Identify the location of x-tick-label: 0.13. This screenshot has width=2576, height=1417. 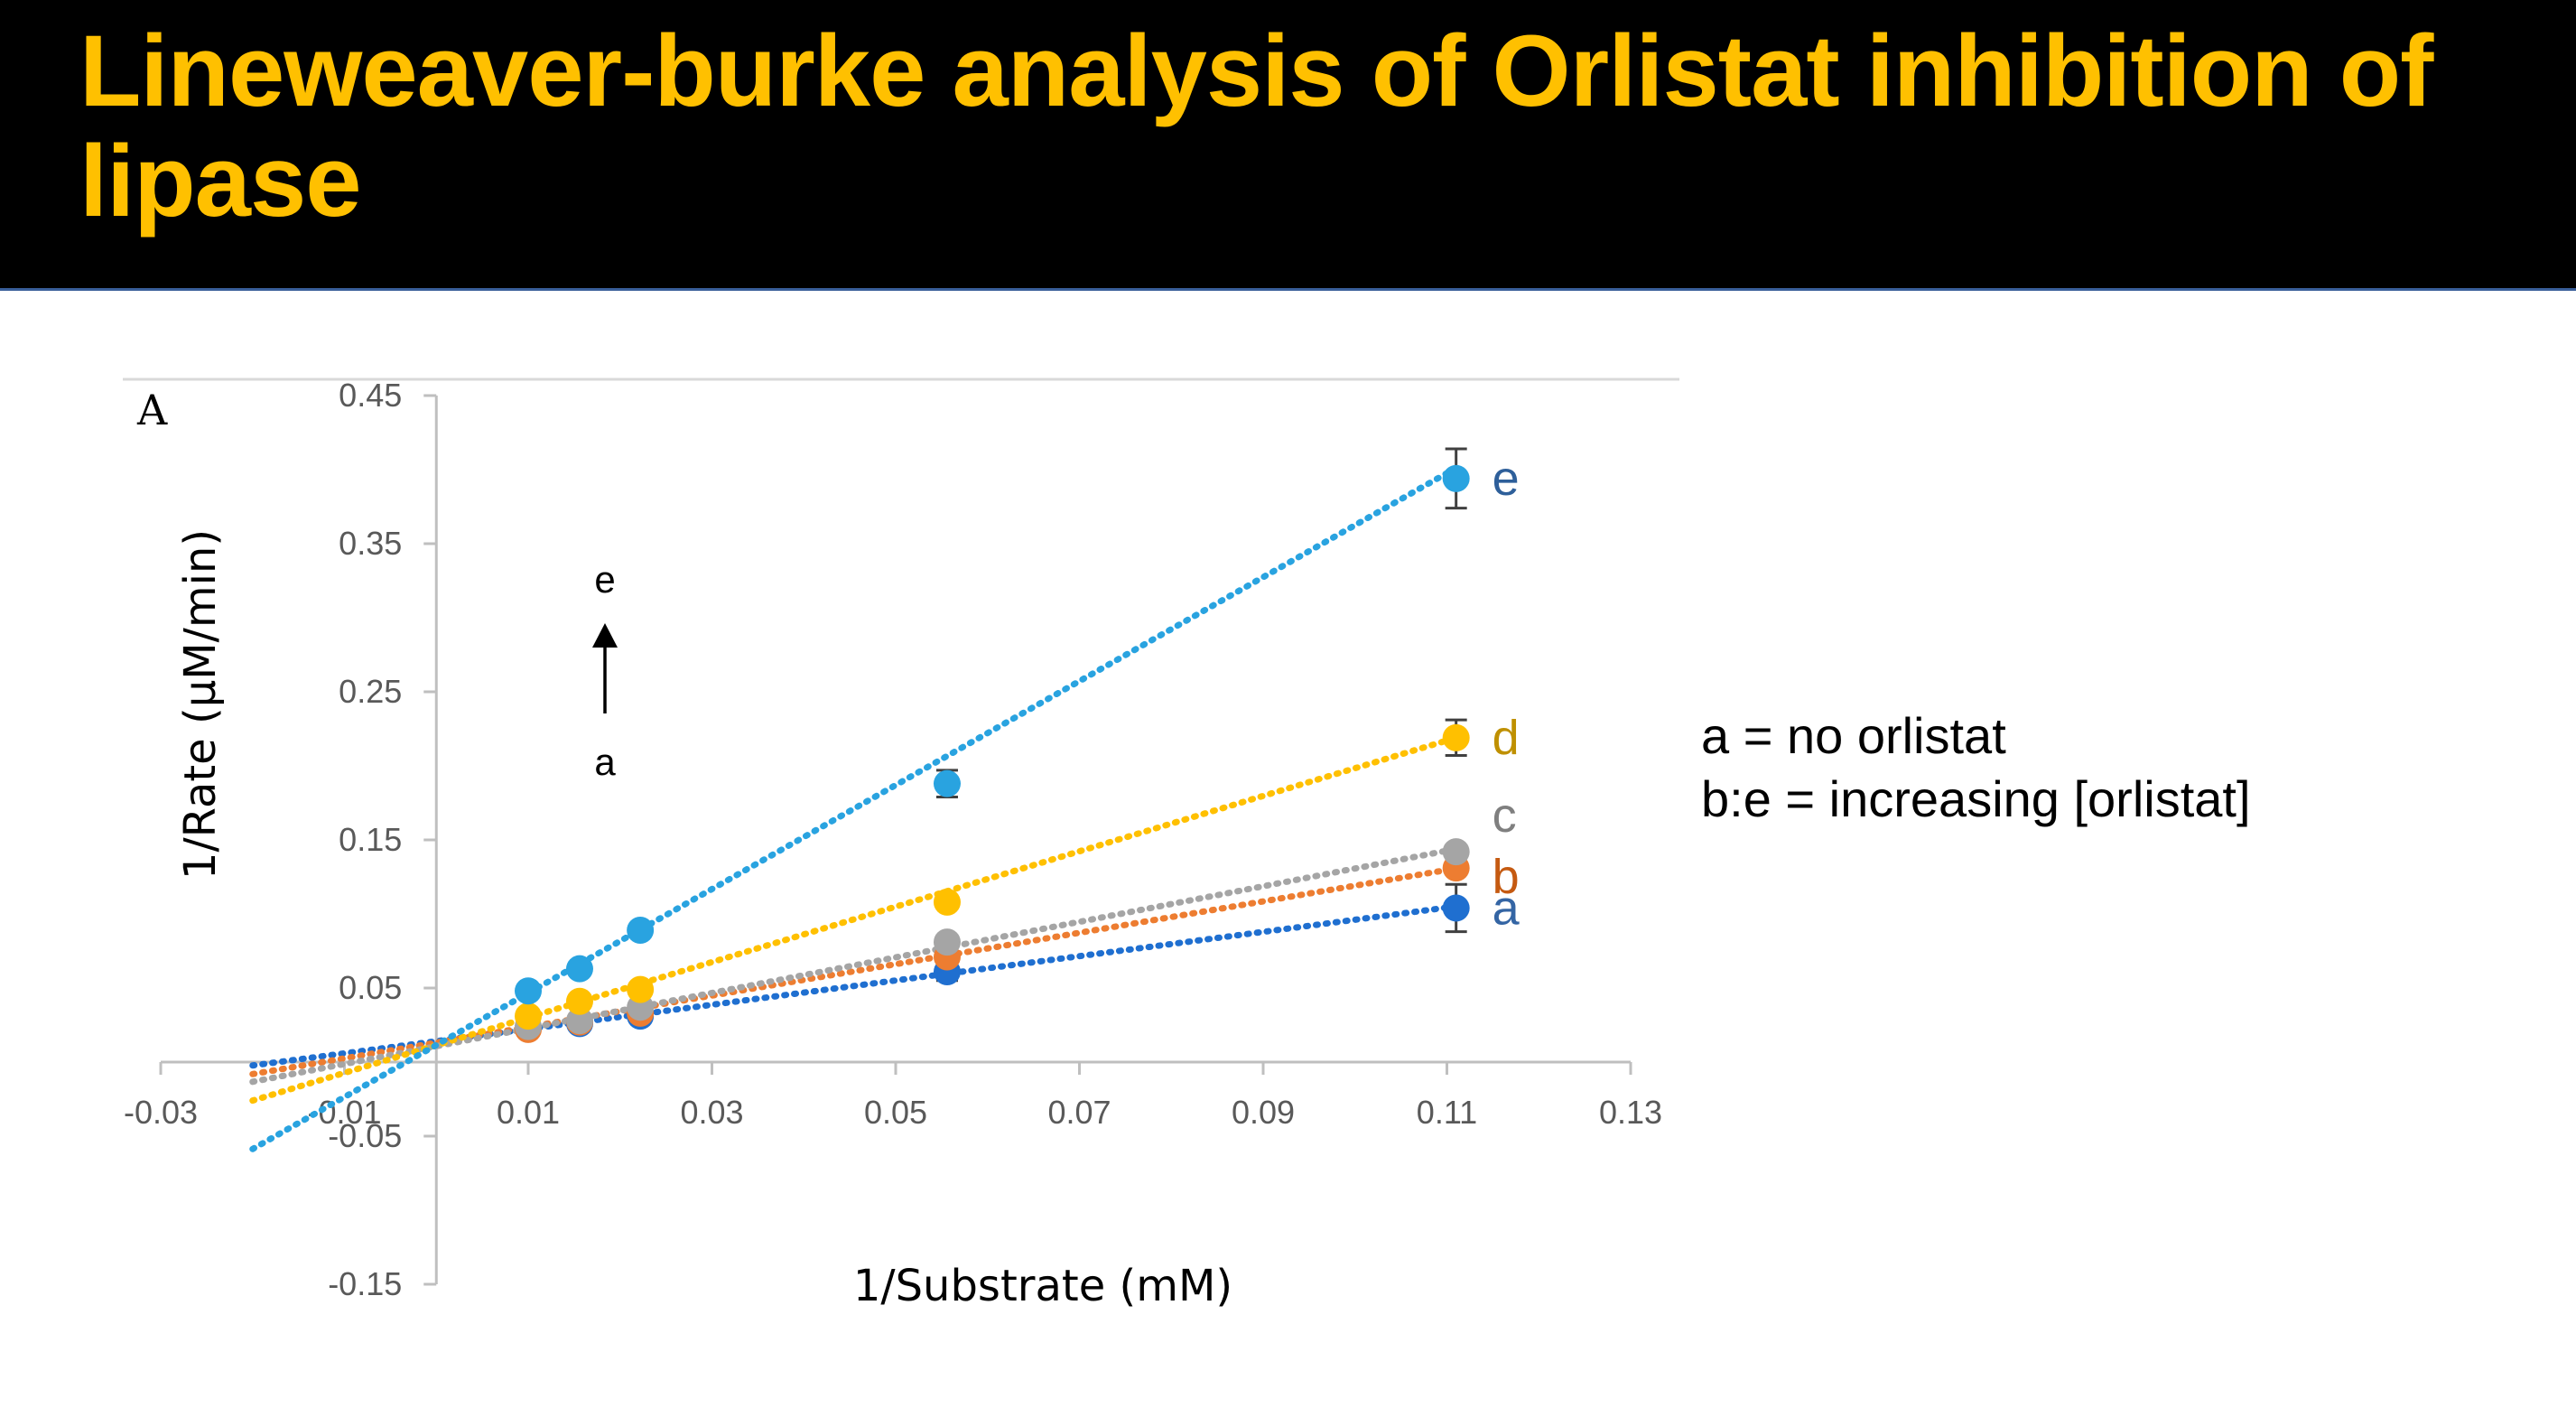
(1630, 1112).